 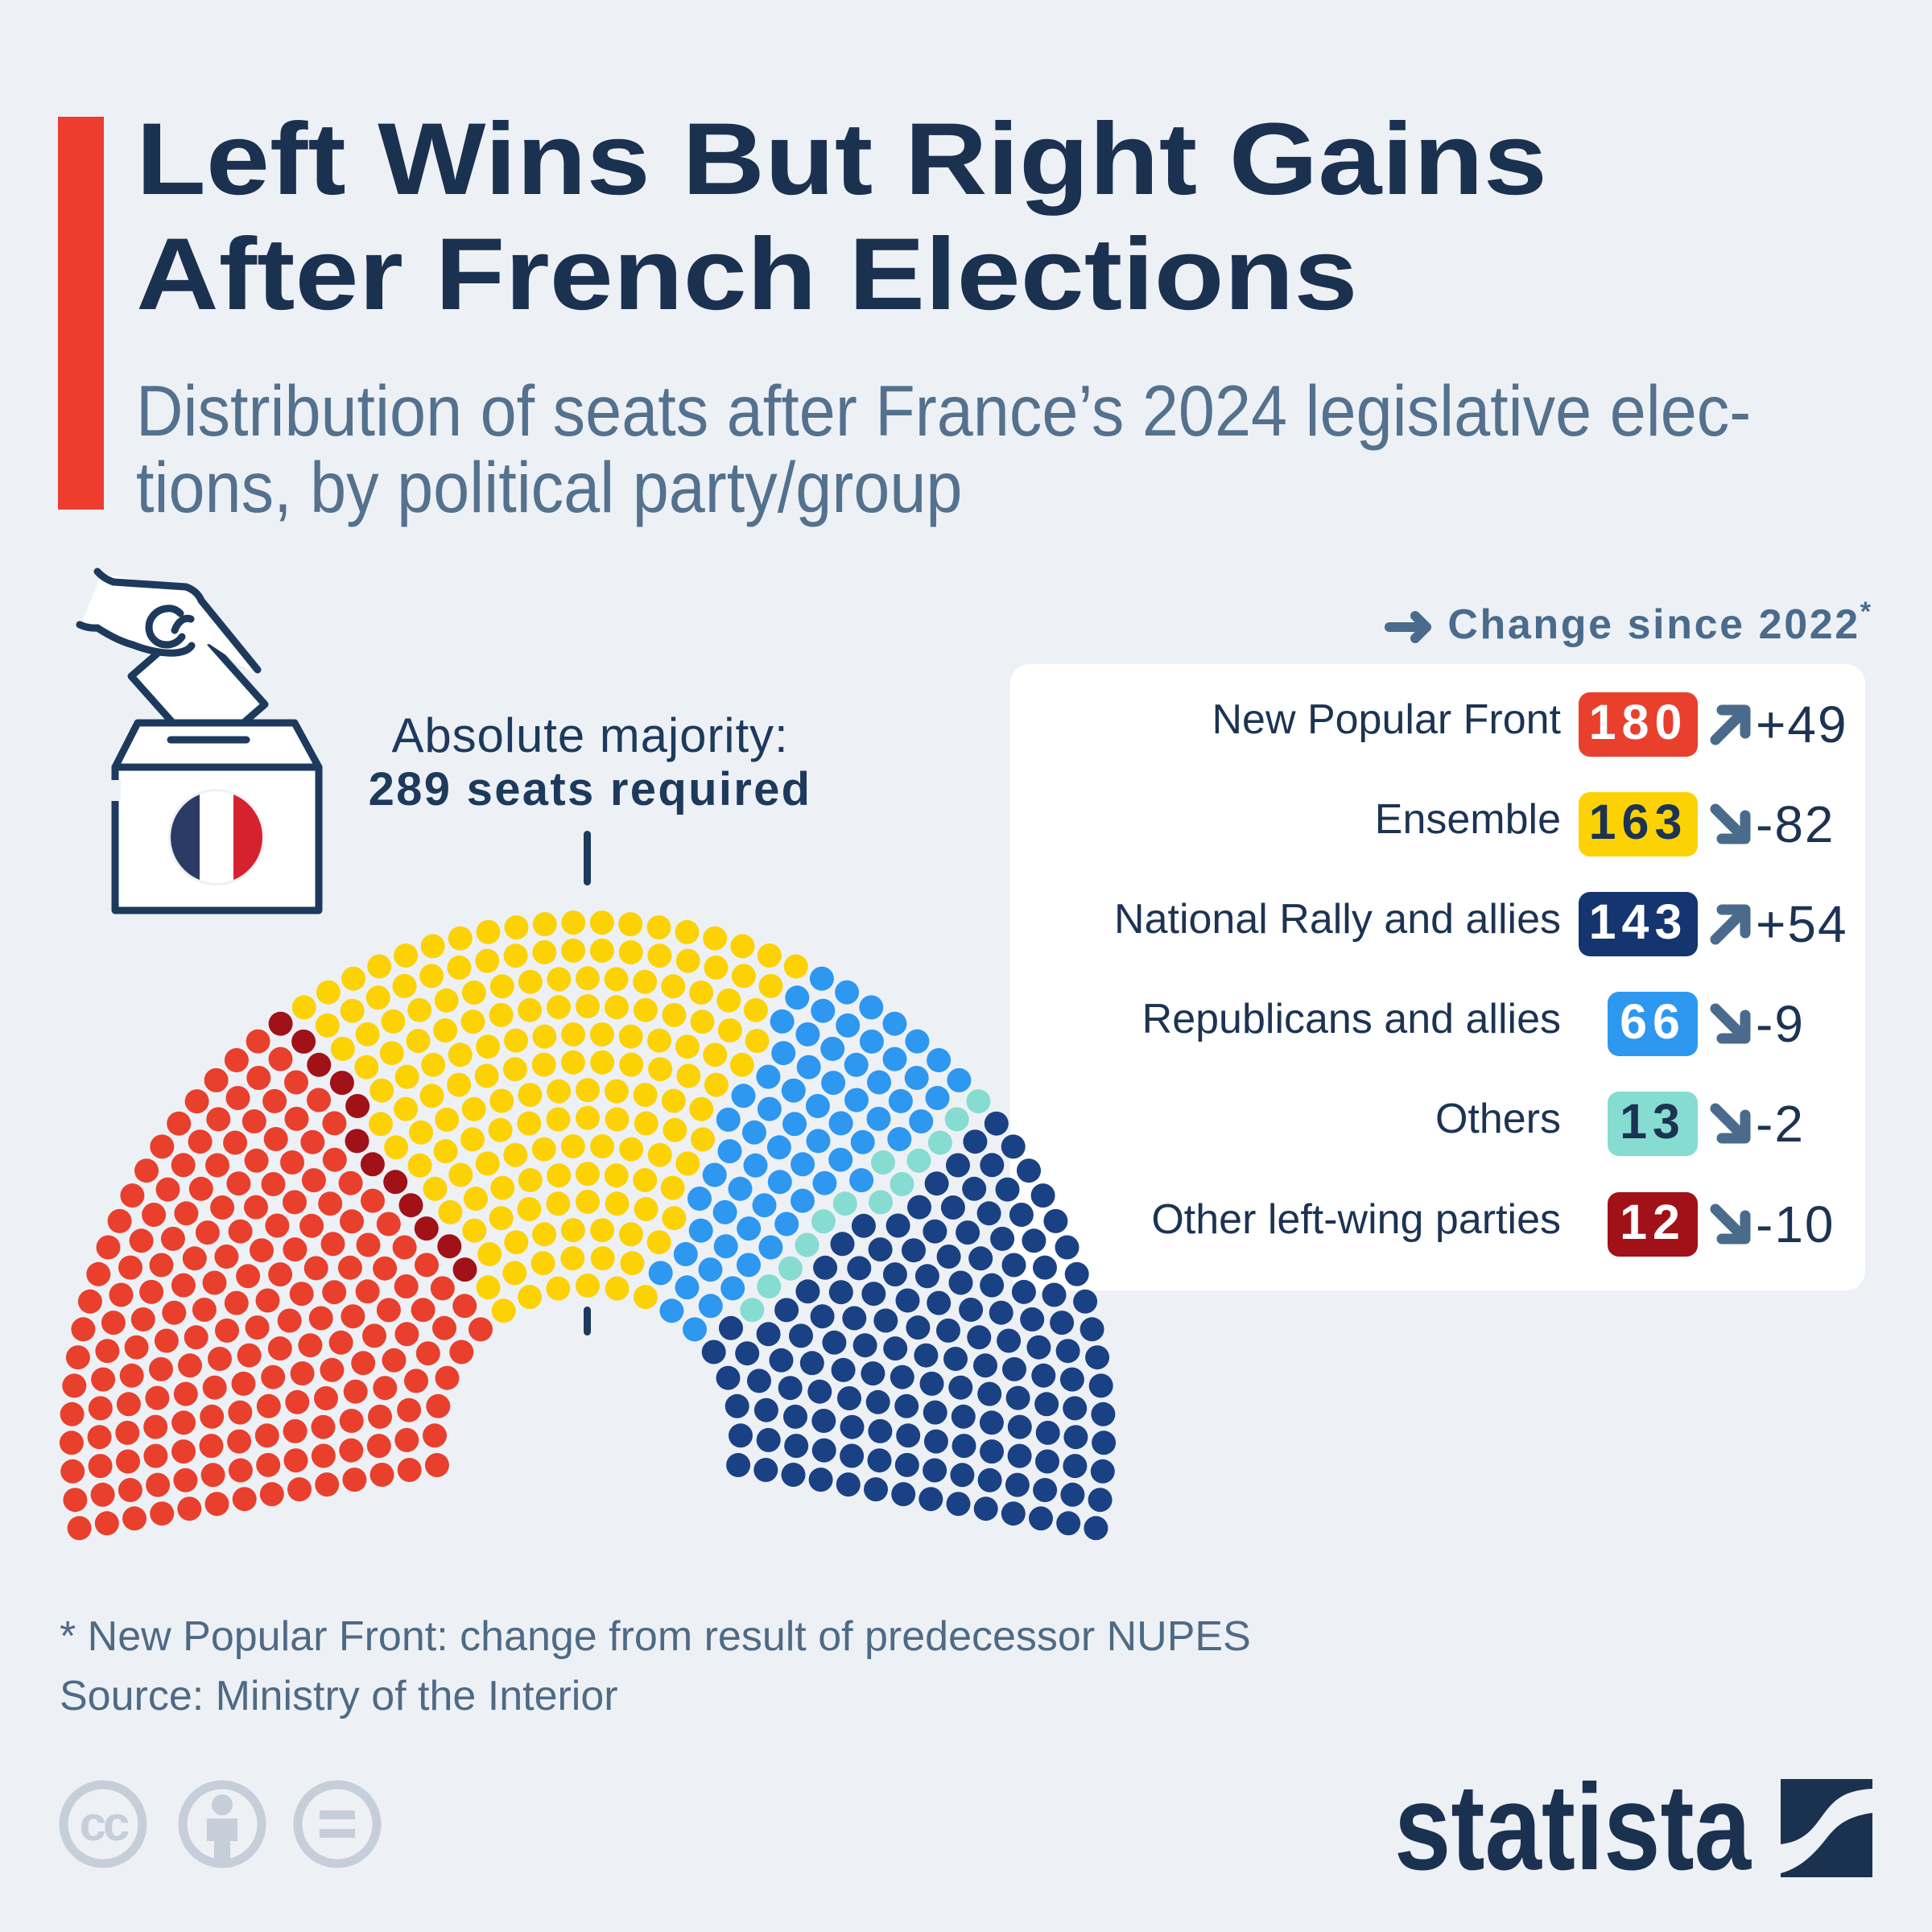 I want to click on svg-text: statista, so click(x=1573, y=1821).